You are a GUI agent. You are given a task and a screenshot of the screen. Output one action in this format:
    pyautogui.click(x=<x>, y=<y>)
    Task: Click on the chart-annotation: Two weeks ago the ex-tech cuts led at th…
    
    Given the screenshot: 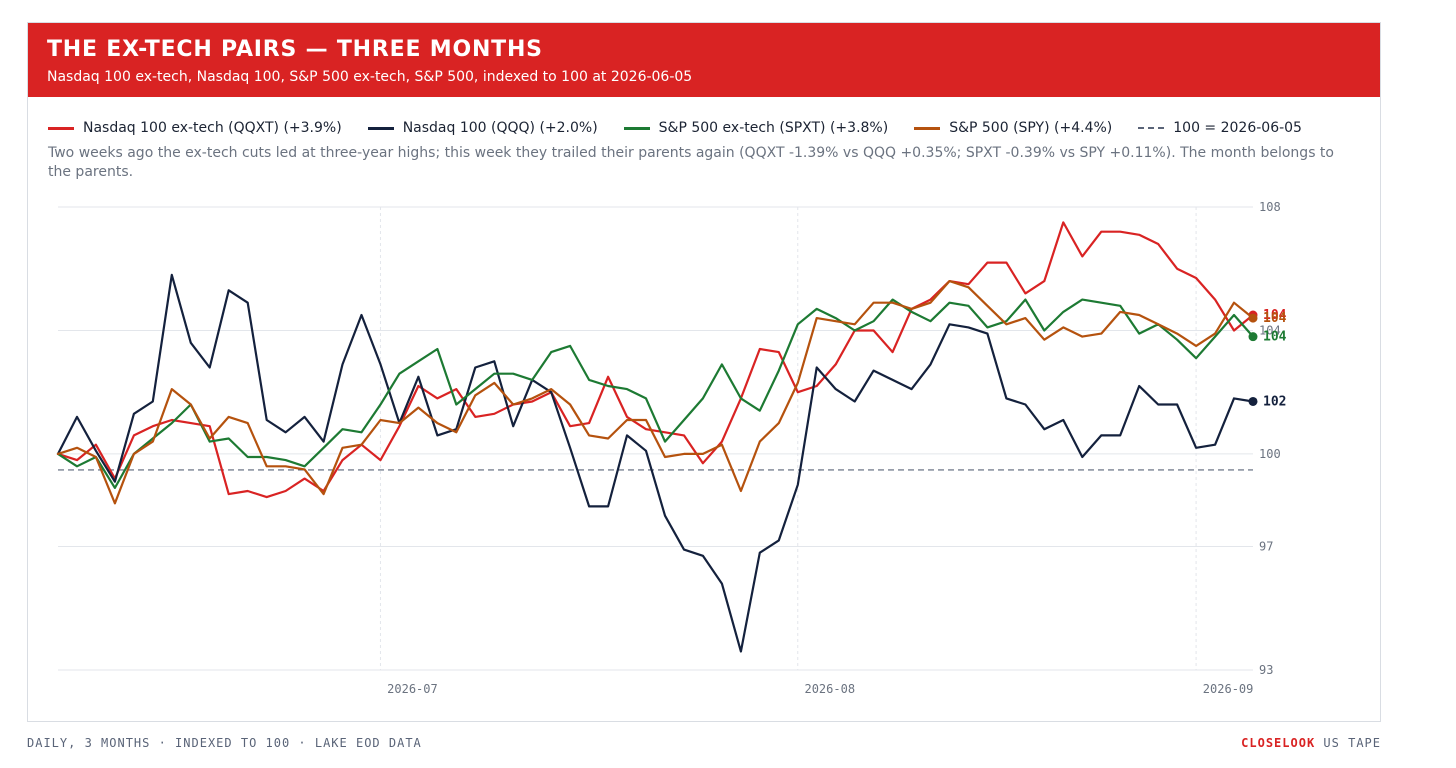 What is the action you would take?
    pyautogui.click(x=691, y=162)
    